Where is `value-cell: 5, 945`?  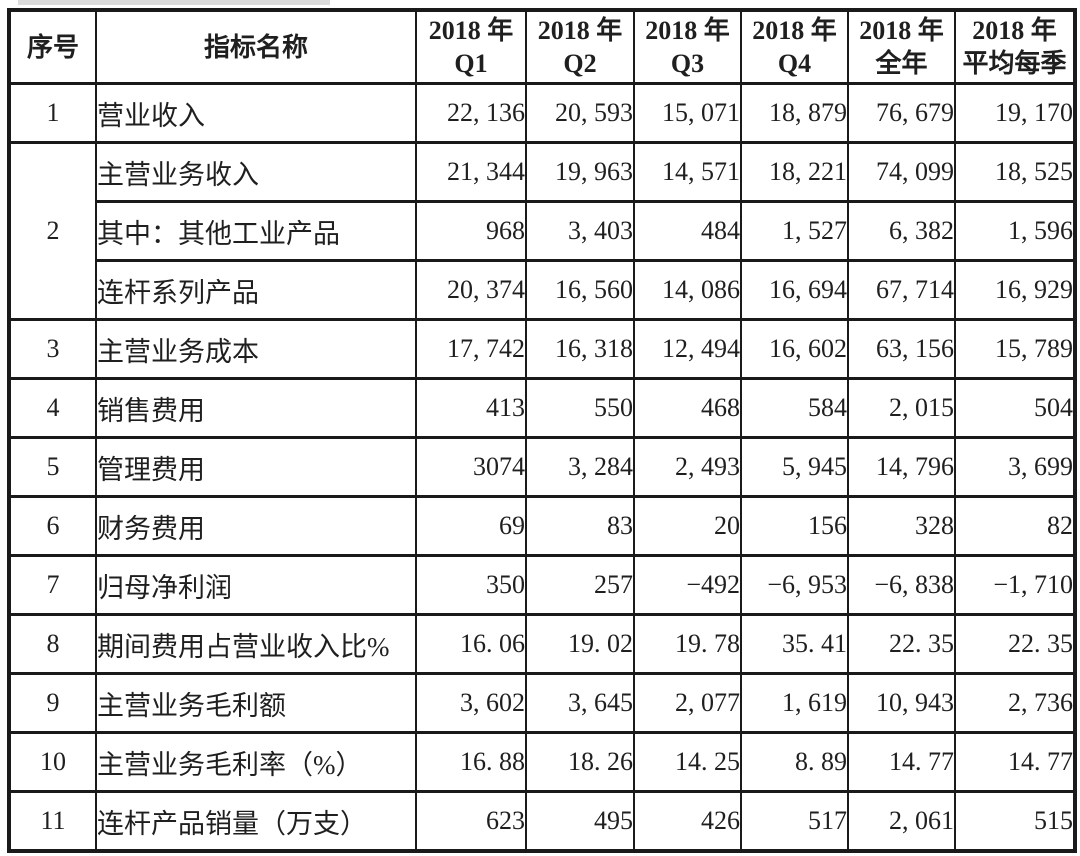
value-cell: 5, 945 is located at coordinates (794, 467).